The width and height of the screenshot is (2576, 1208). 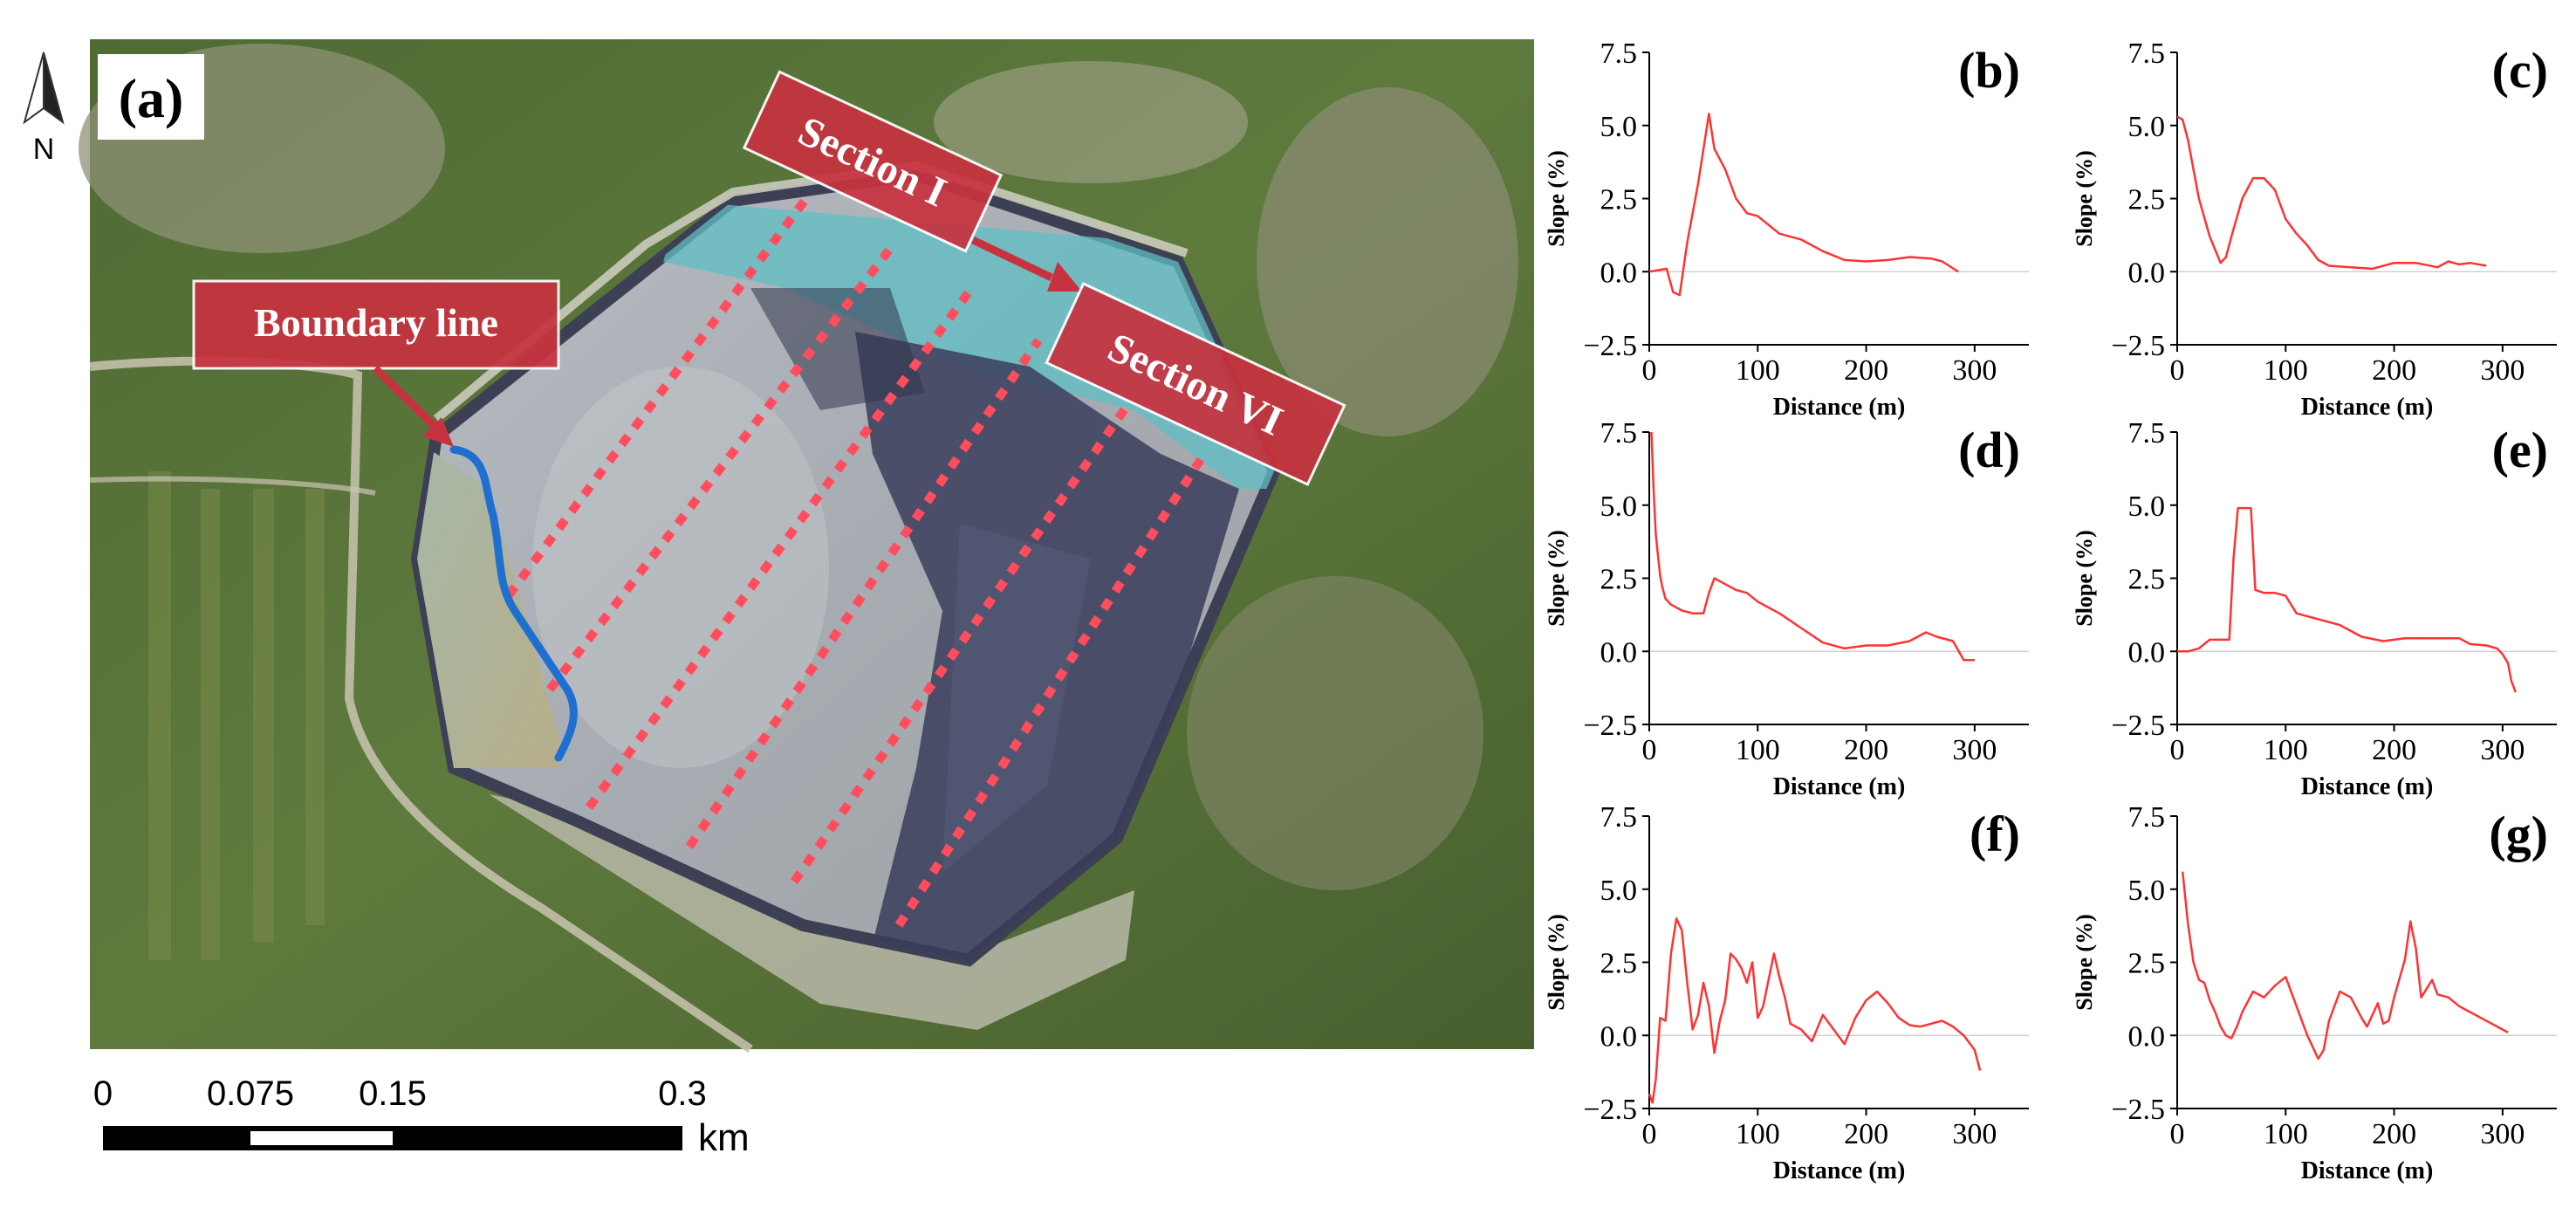 What do you see at coordinates (1989, 70) in the screenshot?
I see `panel-label-b: (b)` at bounding box center [1989, 70].